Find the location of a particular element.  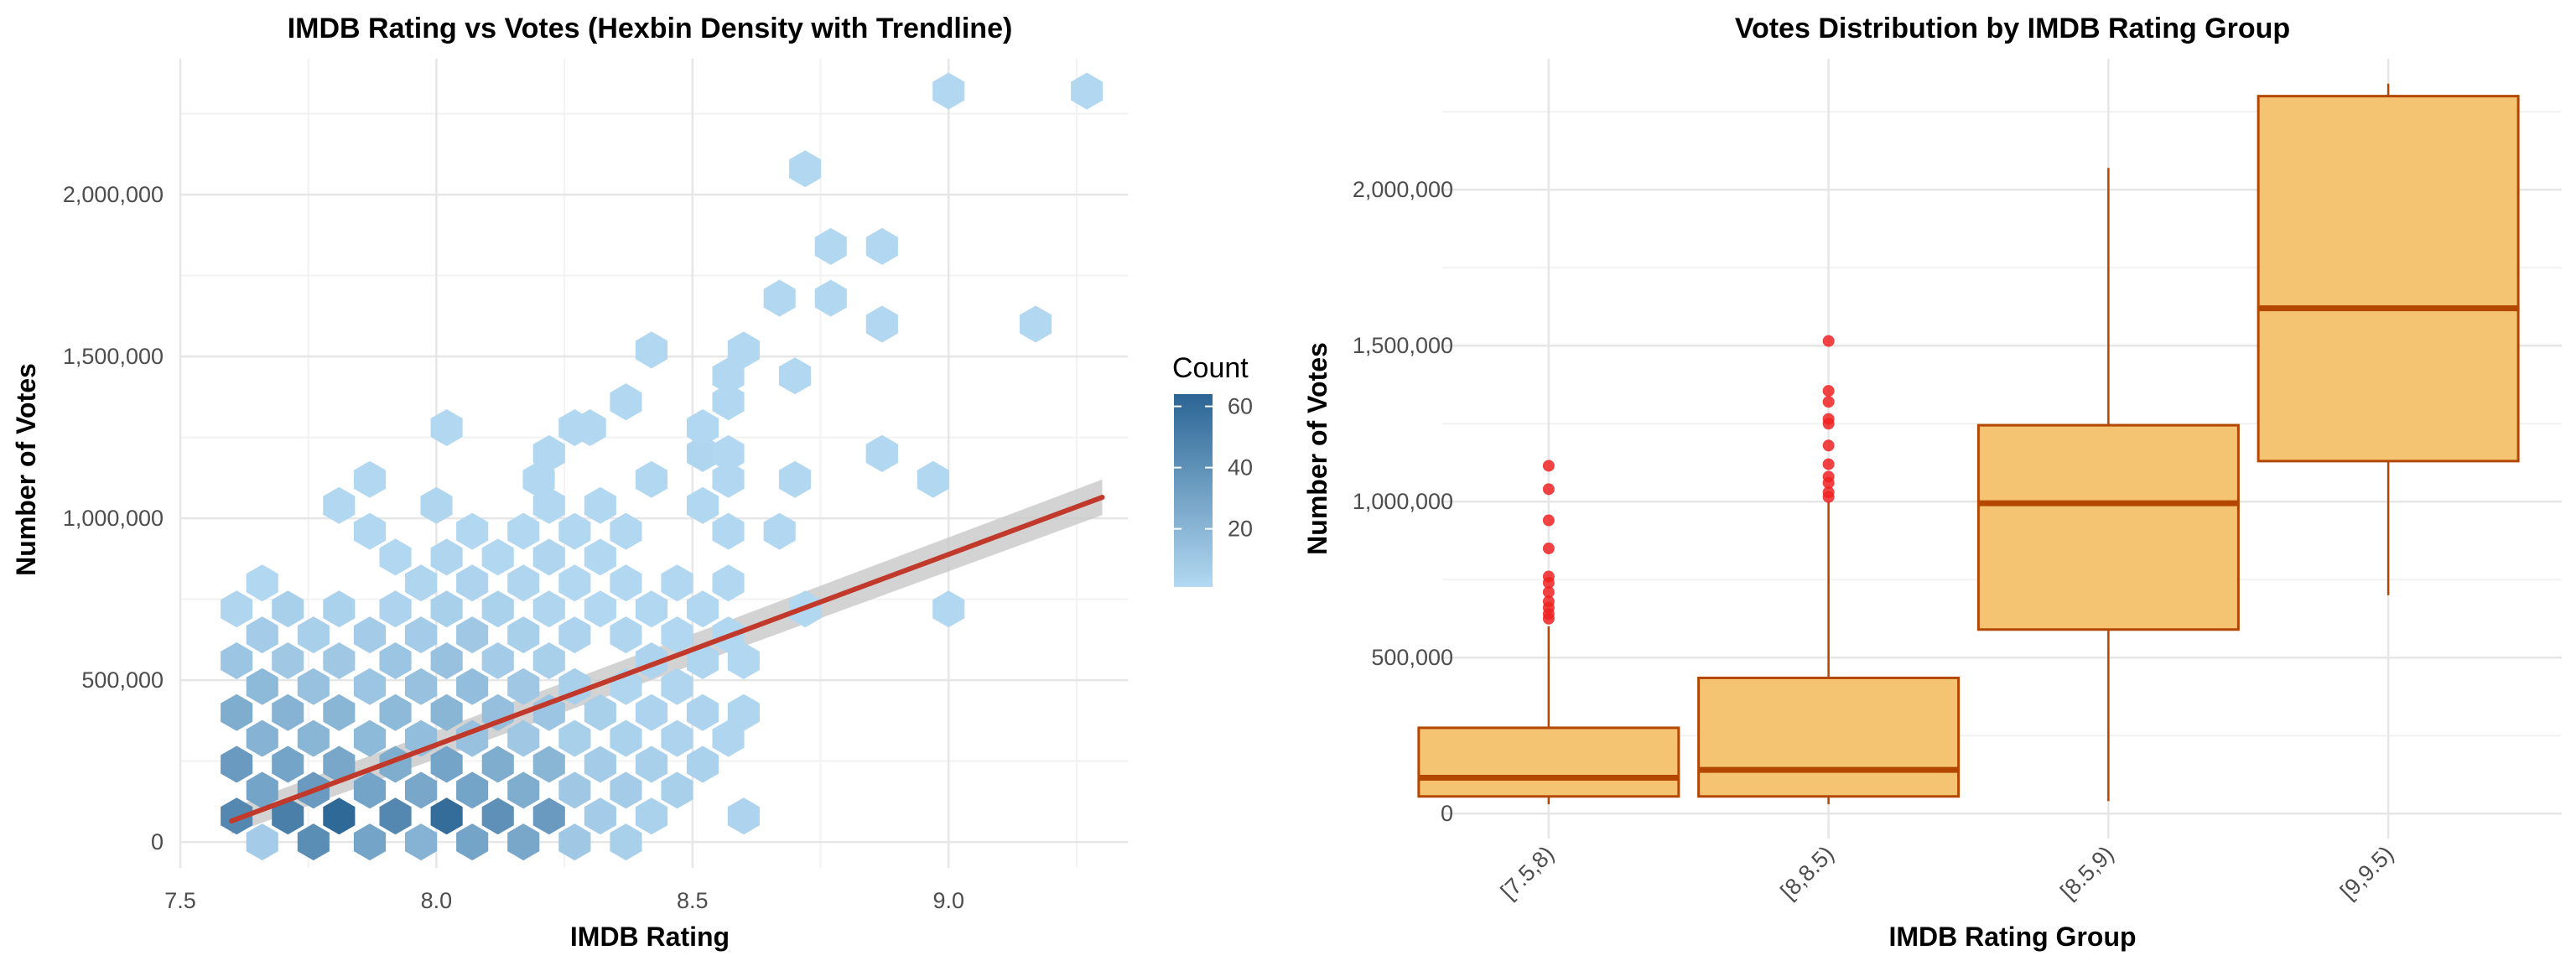

hexbin-x-tick-labels: 7.5 8.0 8.5 9.0 is located at coordinates (564, 900).